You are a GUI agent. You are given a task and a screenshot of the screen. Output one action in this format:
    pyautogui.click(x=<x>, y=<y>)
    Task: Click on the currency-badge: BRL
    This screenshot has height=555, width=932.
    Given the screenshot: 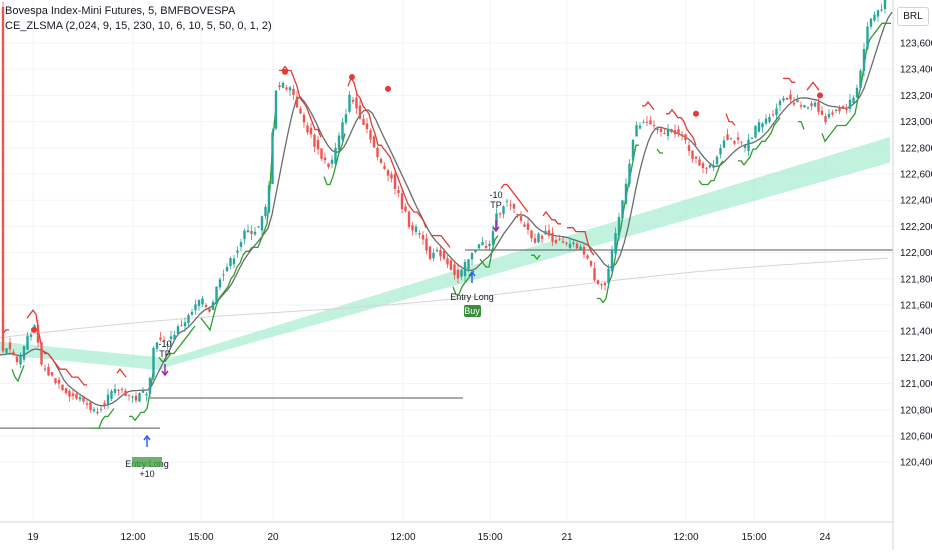 What is the action you would take?
    pyautogui.click(x=913, y=16)
    